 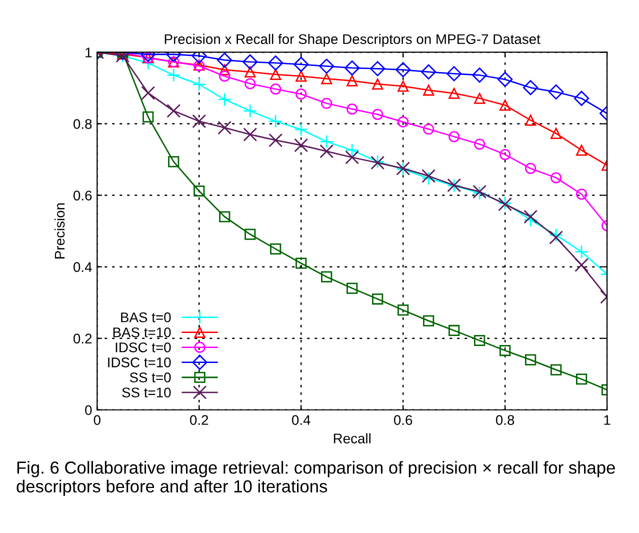 I want to click on y-tick-label: 0.6, so click(x=83, y=195).